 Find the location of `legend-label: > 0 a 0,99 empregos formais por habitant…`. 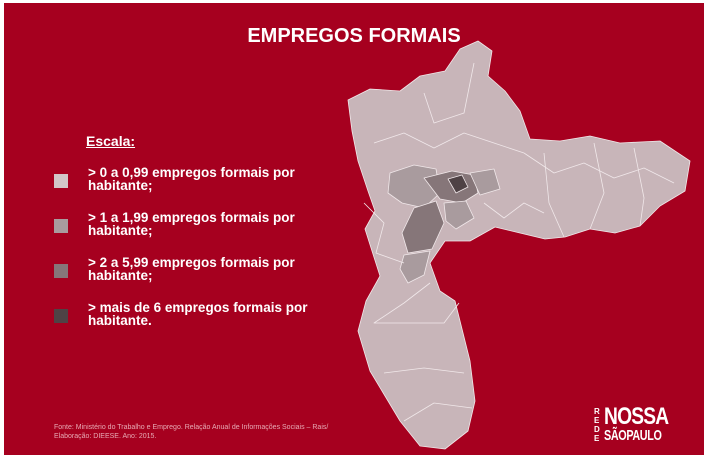

legend-label: > 0 a 0,99 empregos formais por habitant… is located at coordinates (191, 179).